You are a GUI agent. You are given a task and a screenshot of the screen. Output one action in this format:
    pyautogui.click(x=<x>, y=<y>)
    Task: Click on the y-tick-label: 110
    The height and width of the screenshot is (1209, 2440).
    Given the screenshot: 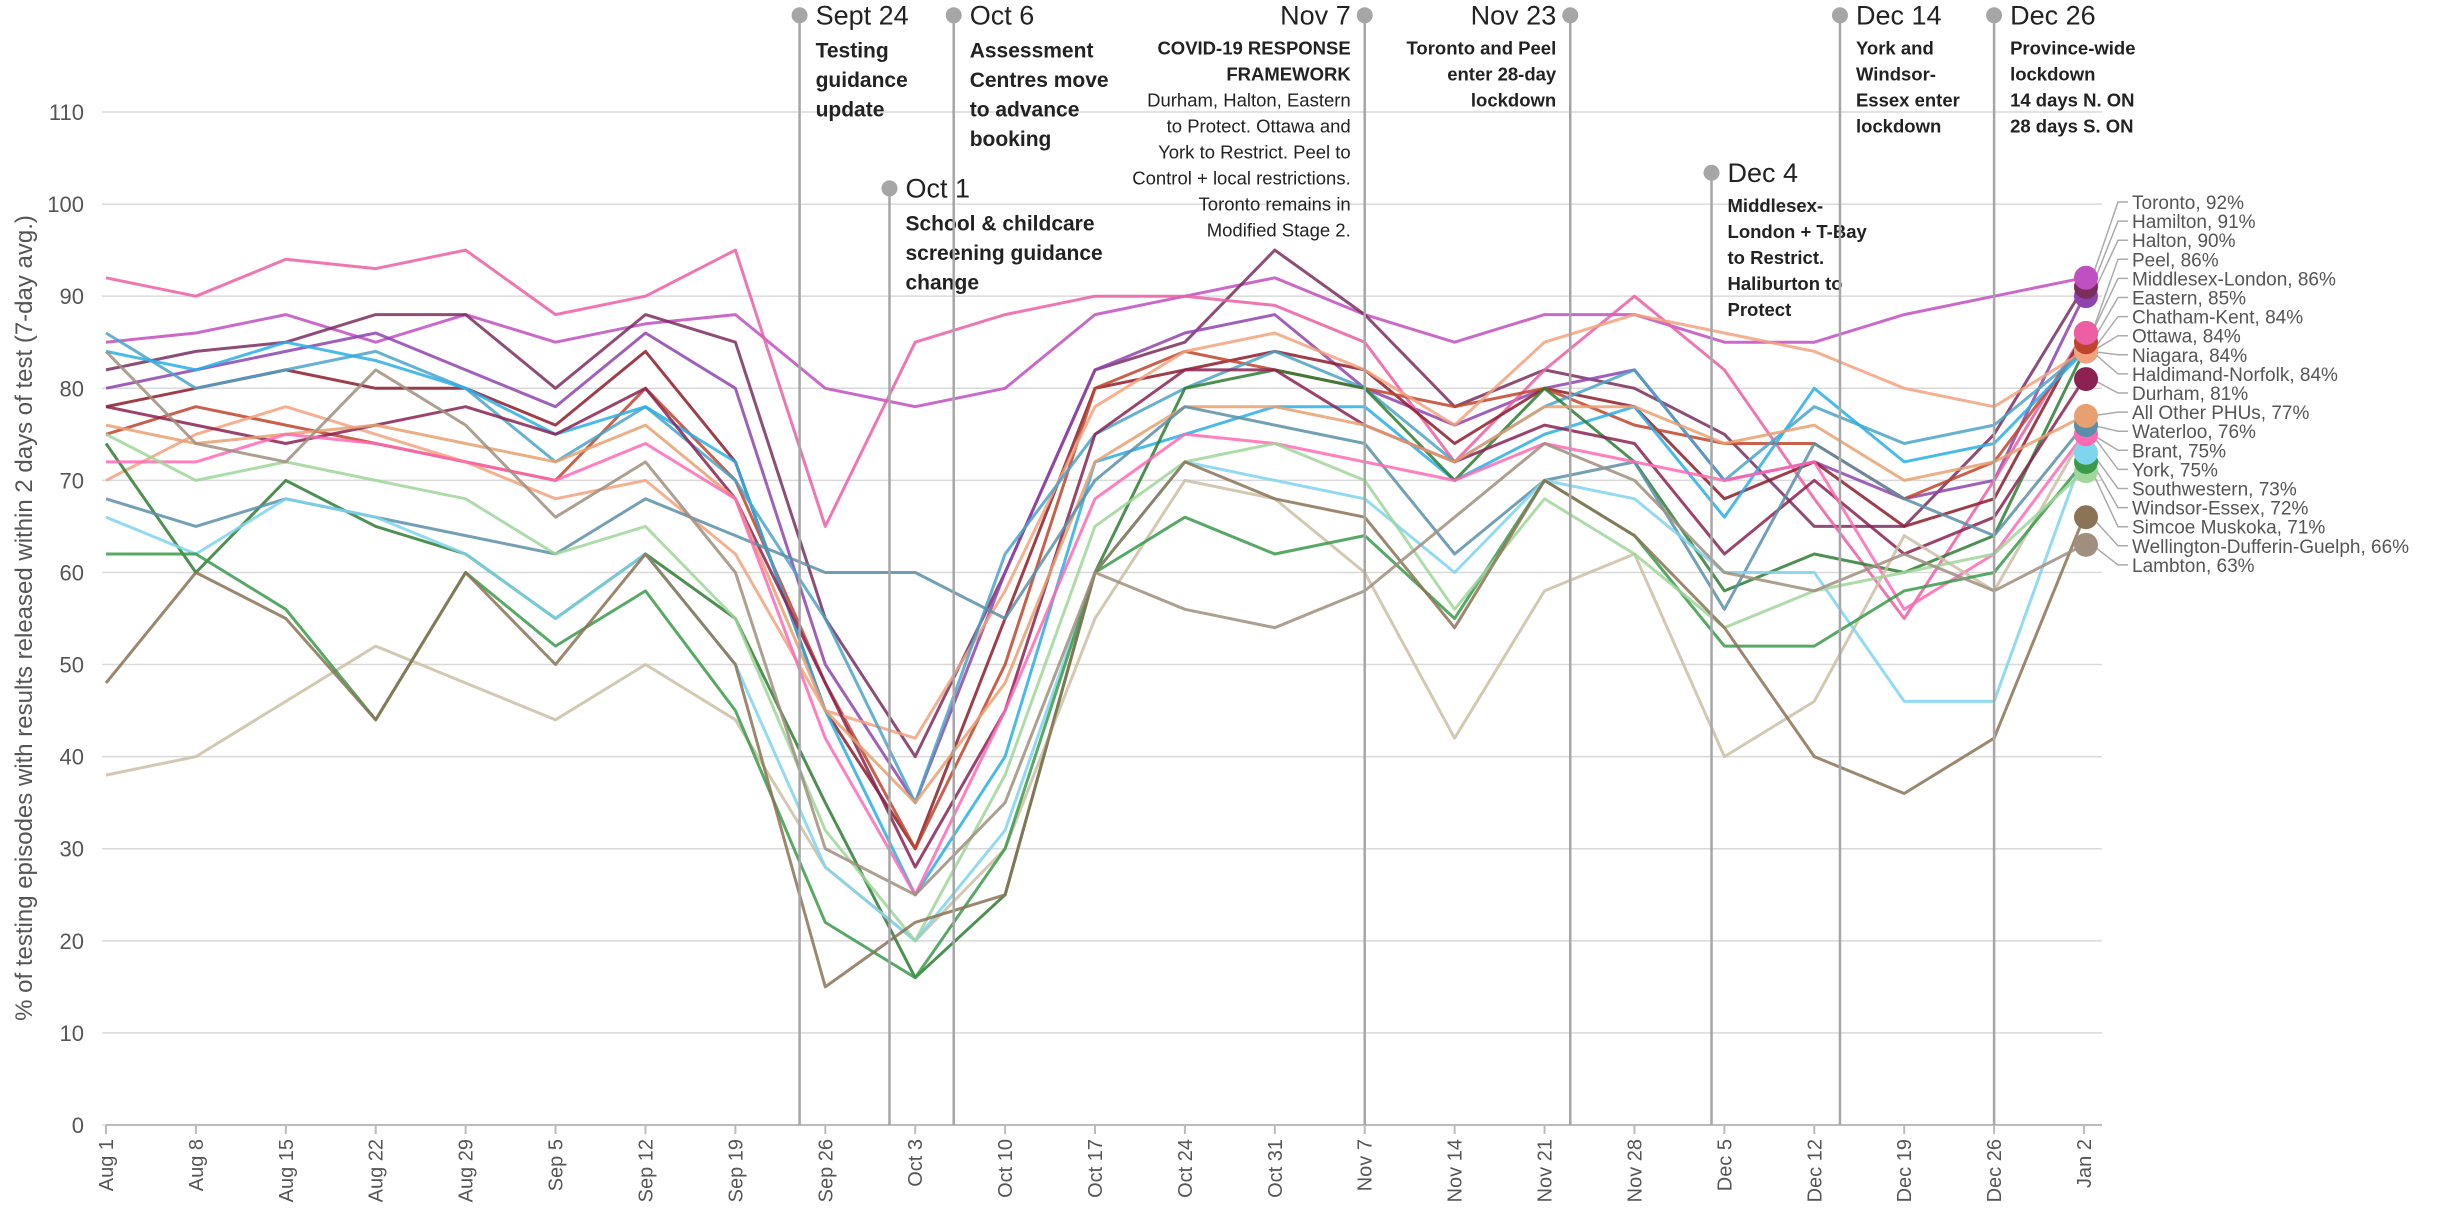 What is the action you would take?
    pyautogui.click(x=66, y=112)
    